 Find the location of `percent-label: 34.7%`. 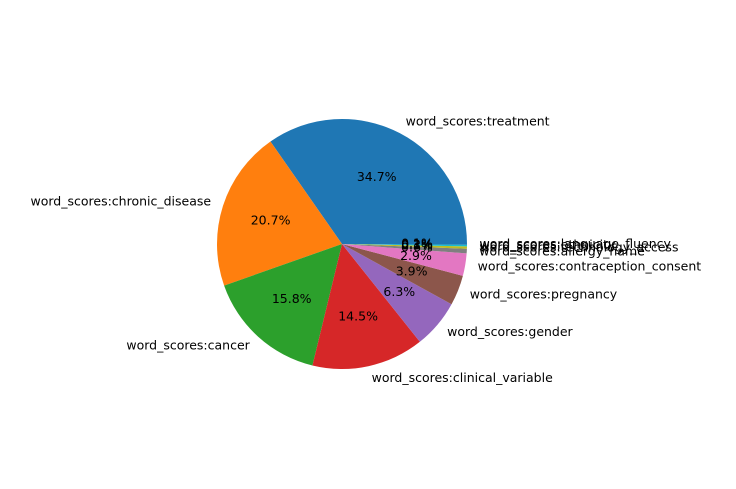

percent-label: 34.7% is located at coordinates (377, 176).